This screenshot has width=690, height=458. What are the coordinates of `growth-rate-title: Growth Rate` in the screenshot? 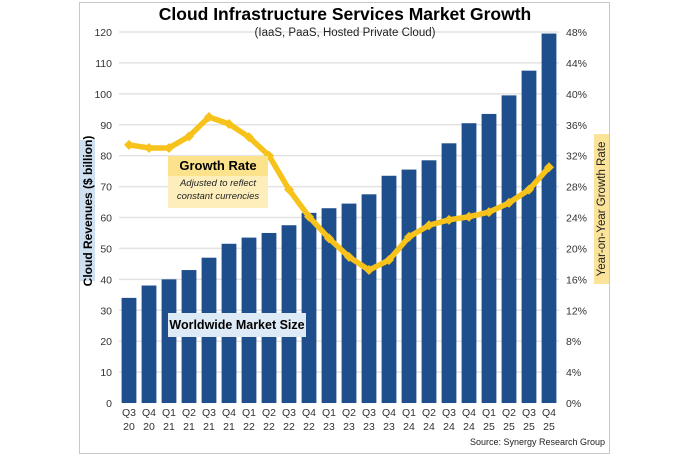 It's located at (218, 166).